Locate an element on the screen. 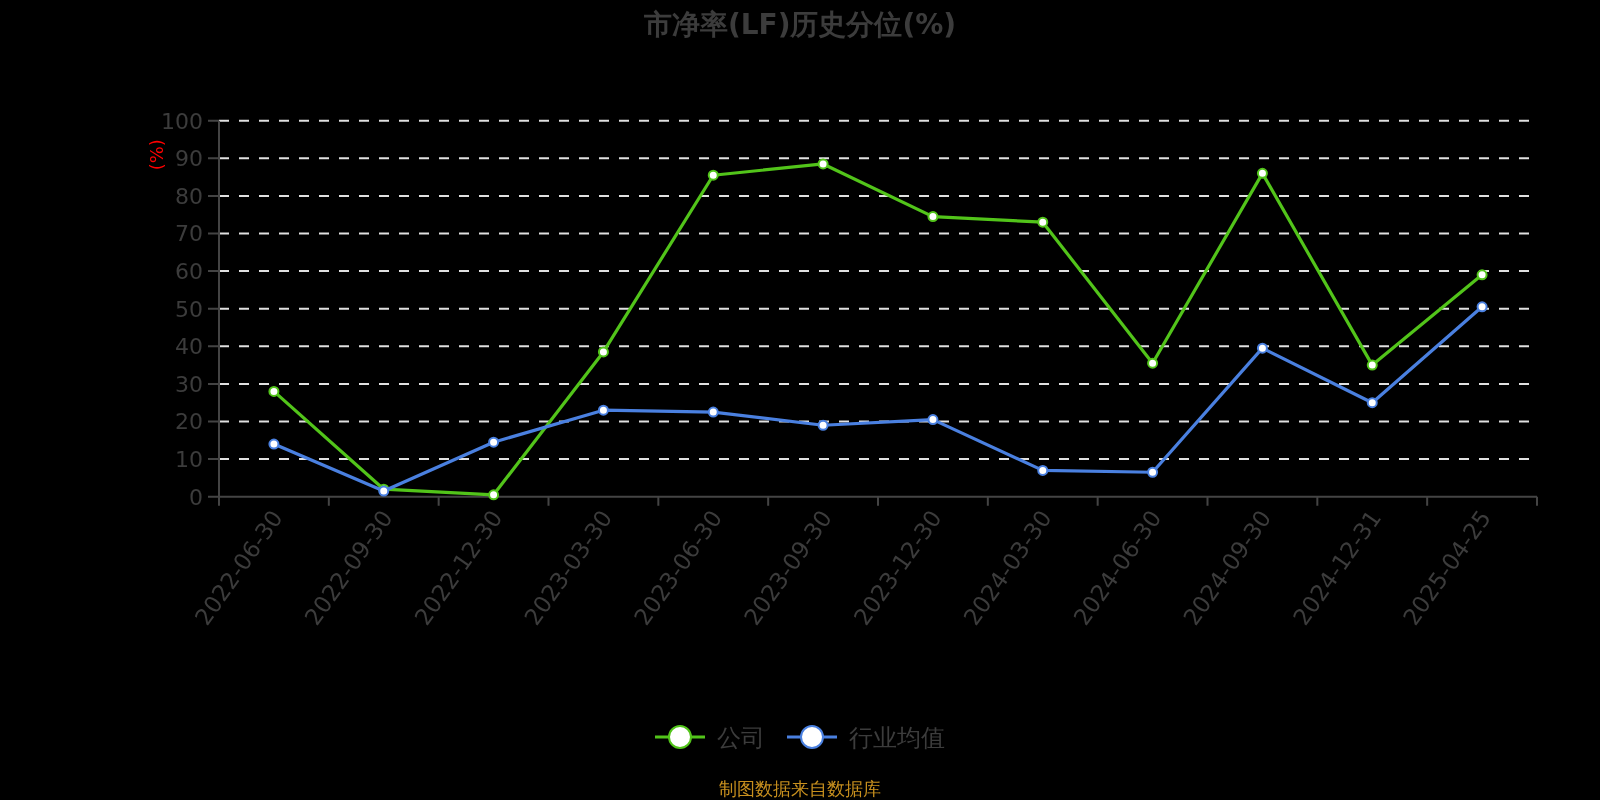 Image resolution: width=1600 pixels, height=800 pixels. y-tick-label: 90 is located at coordinates (189, 159).